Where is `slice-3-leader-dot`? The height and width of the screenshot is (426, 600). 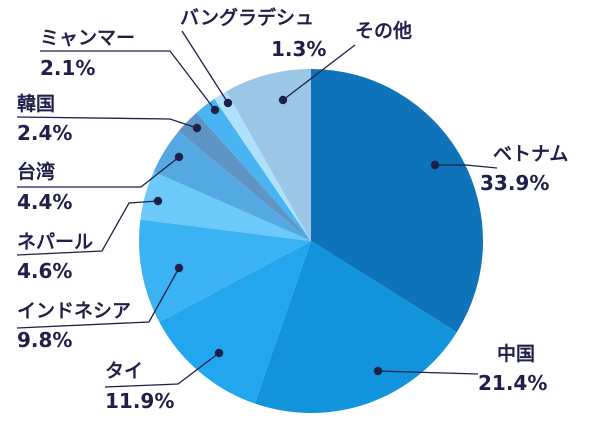
slice-3-leader-dot is located at coordinates (179, 268).